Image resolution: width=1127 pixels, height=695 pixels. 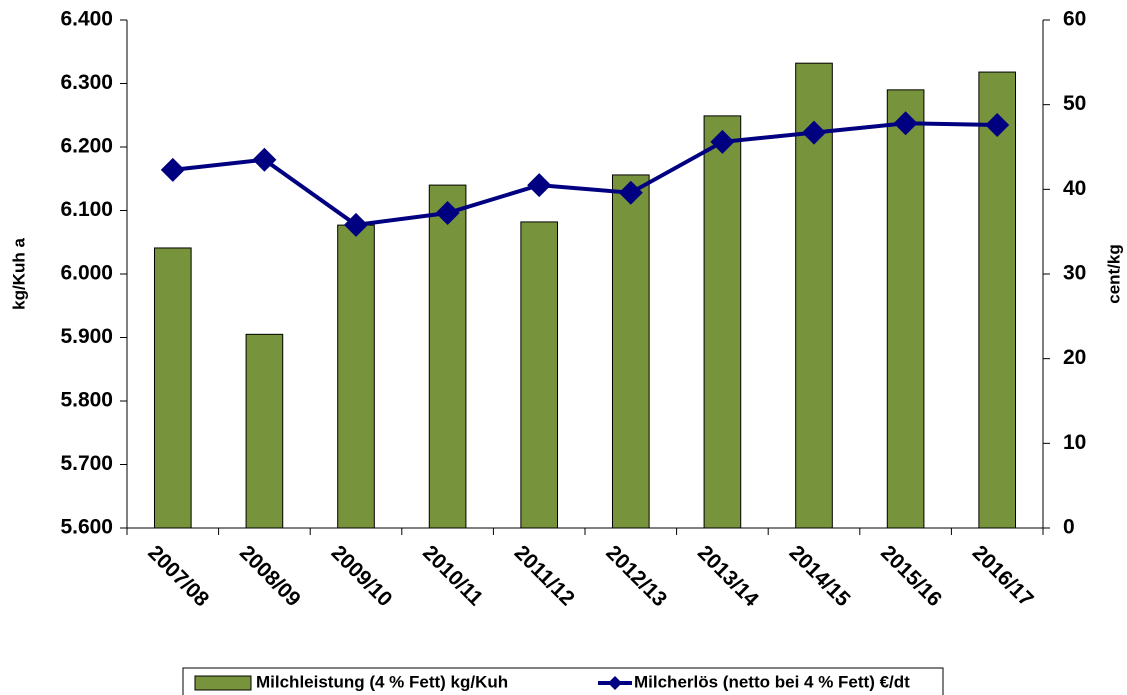 What do you see at coordinates (178, 576) in the screenshot?
I see `x-tick-label: 2007/08` at bounding box center [178, 576].